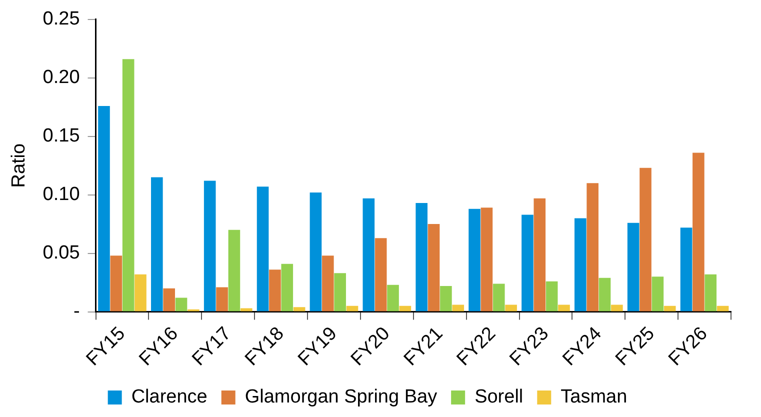  What do you see at coordinates (61, 19) in the screenshot?
I see `y-tick-label: 0.25` at bounding box center [61, 19].